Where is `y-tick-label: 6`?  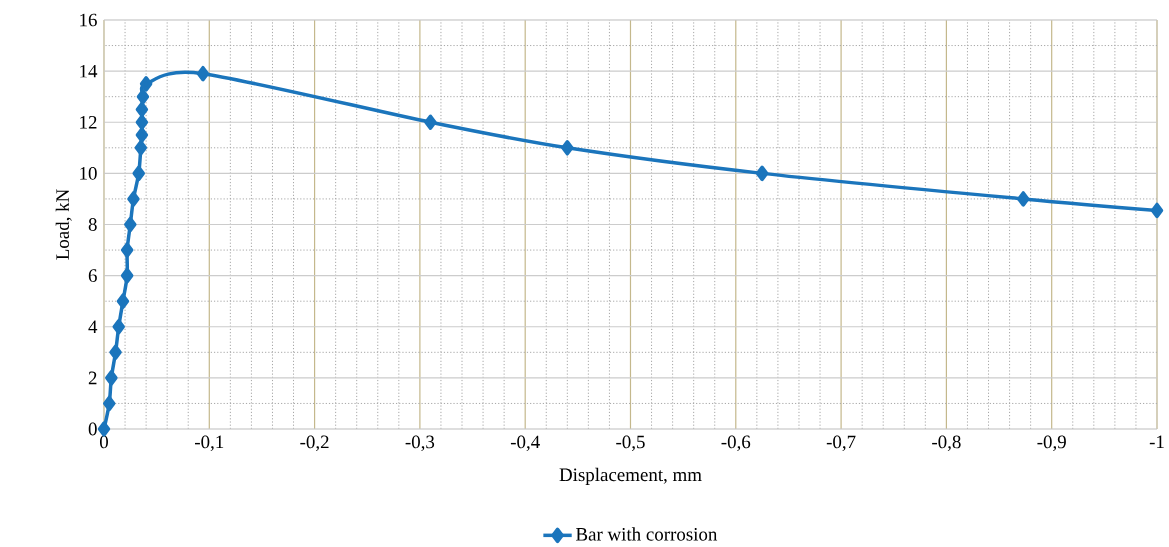
y-tick-label: 6 is located at coordinates (92, 275).